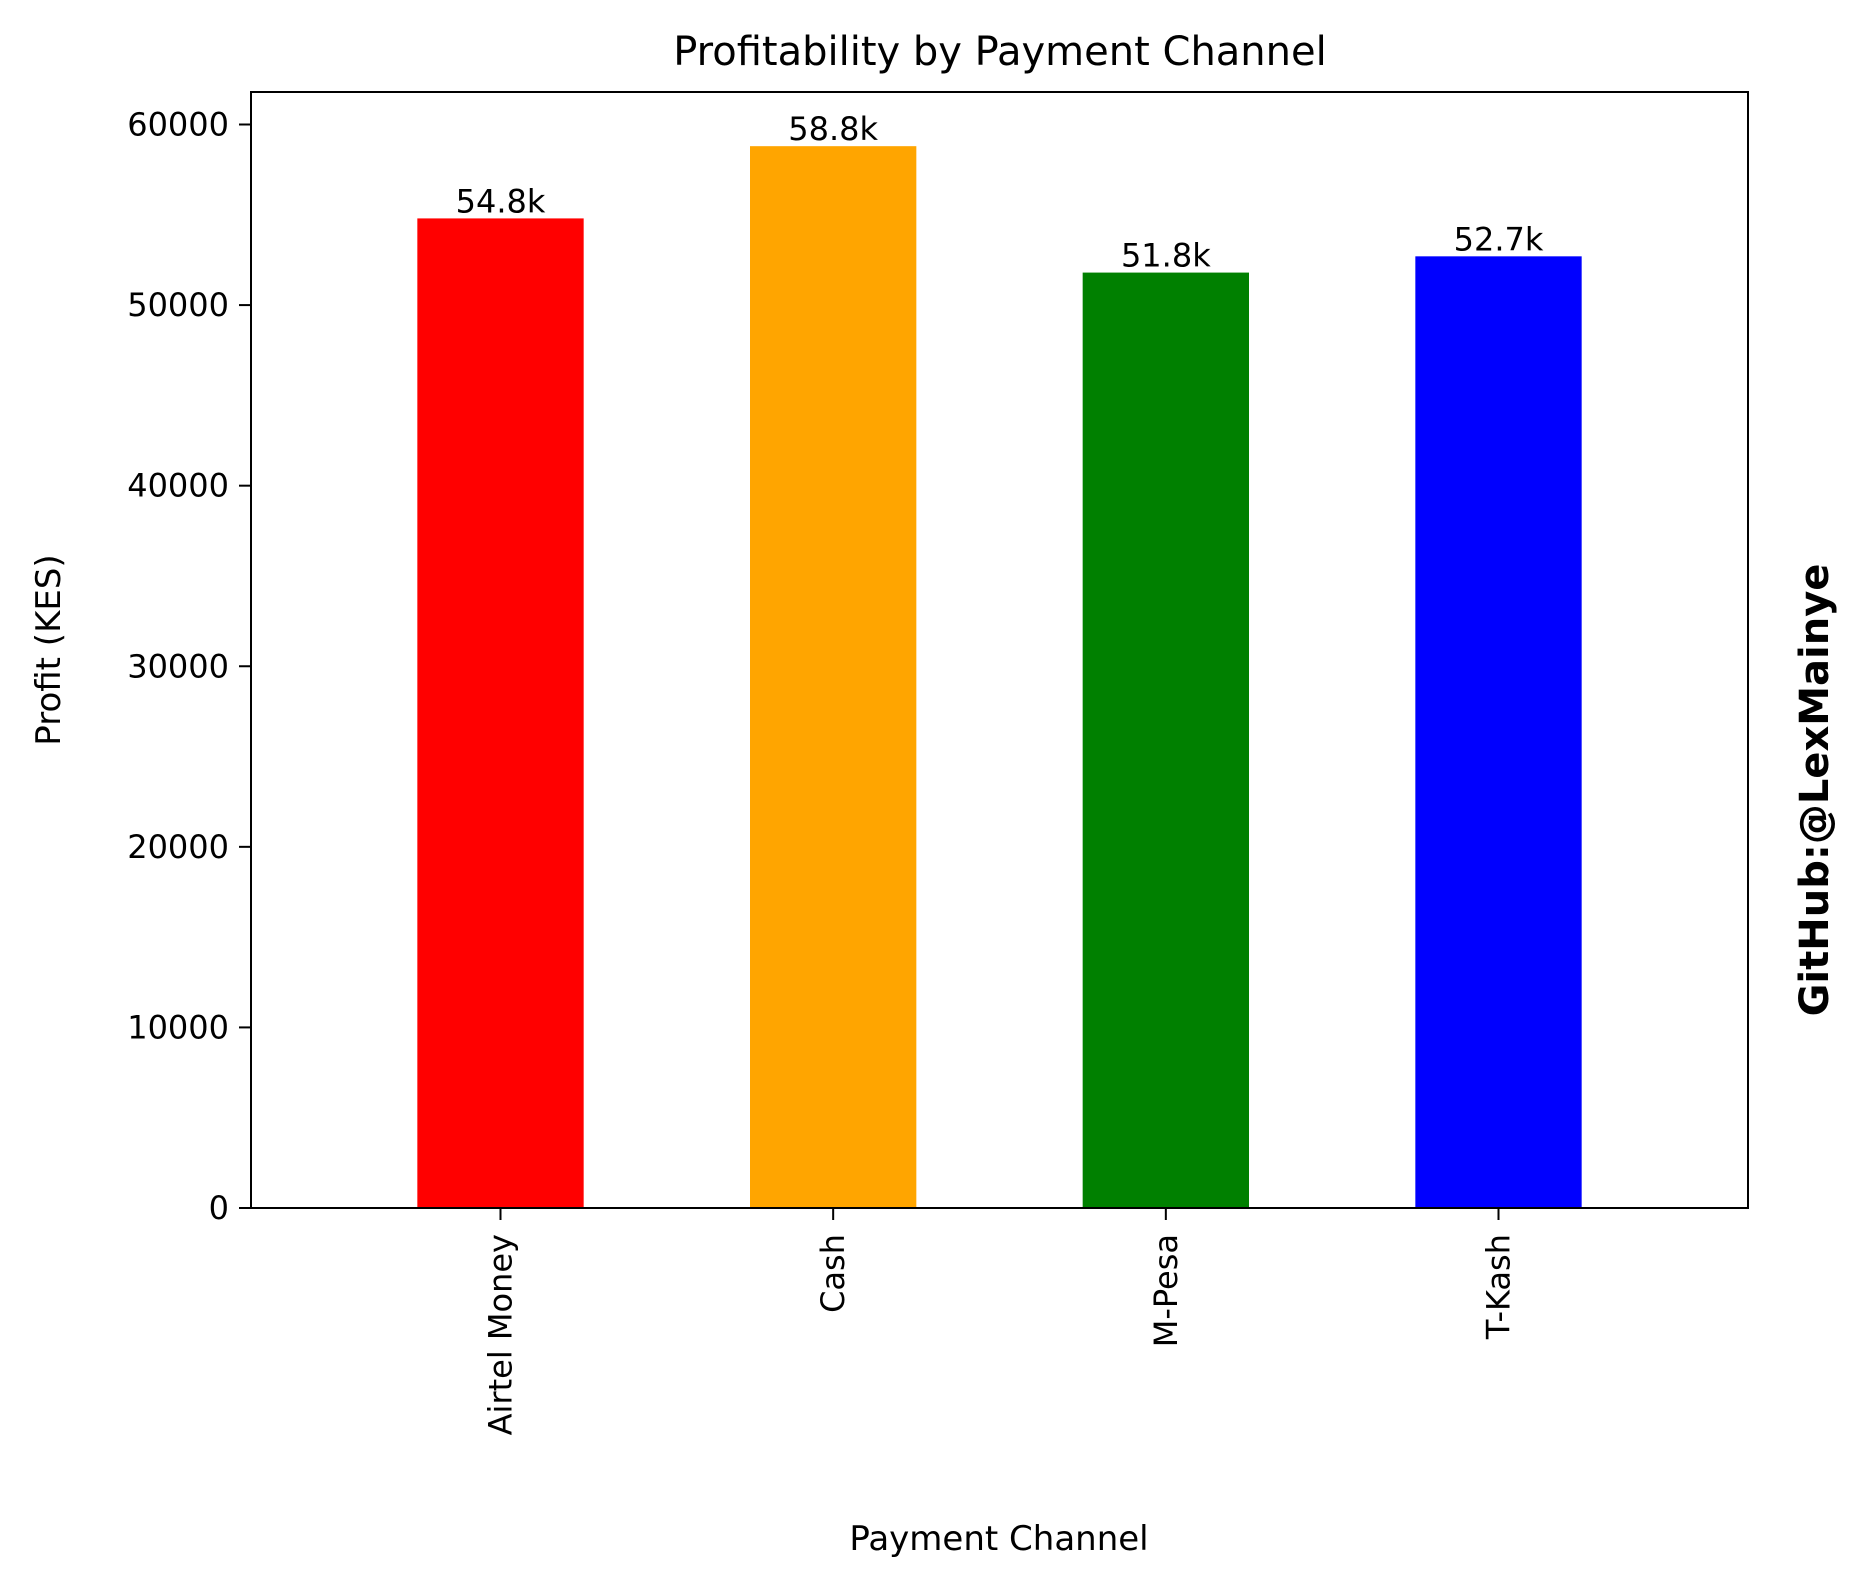 This screenshot has height=1581, width=1854. I want to click on bar-value-label: 51.8k, so click(1166, 256).